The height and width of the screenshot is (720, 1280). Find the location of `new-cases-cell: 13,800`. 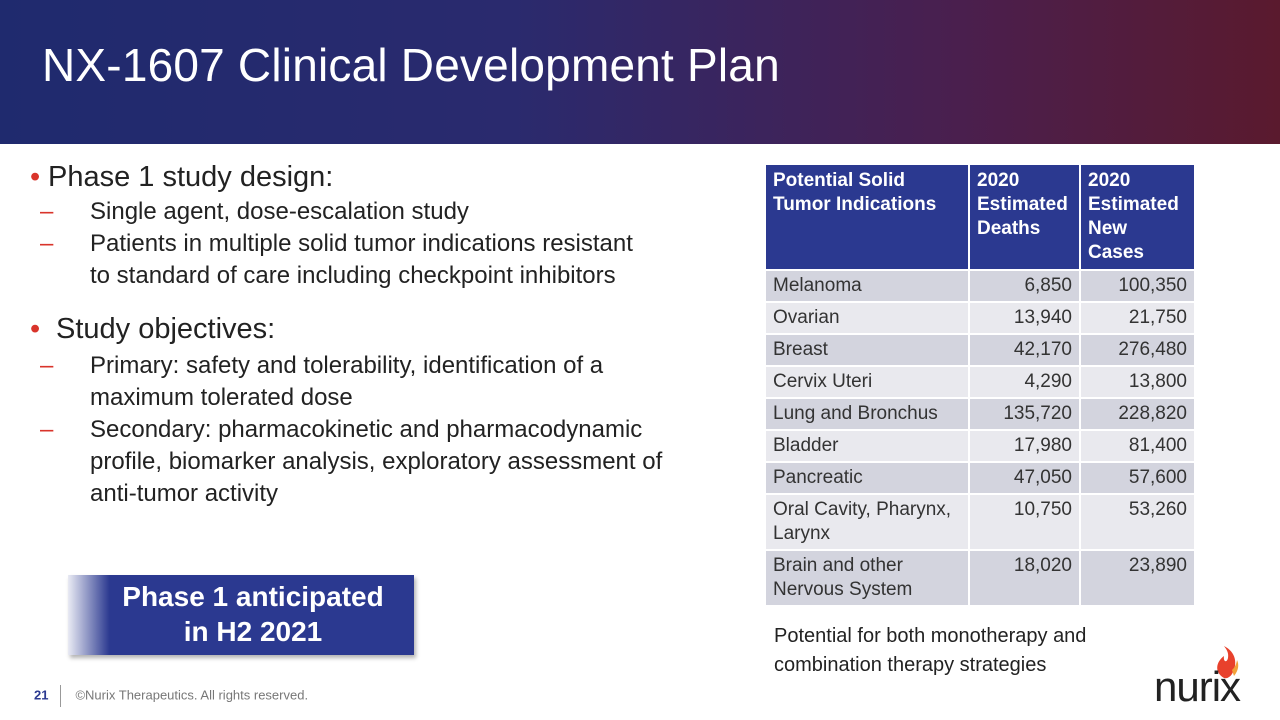

new-cases-cell: 13,800 is located at coordinates (1137, 382).